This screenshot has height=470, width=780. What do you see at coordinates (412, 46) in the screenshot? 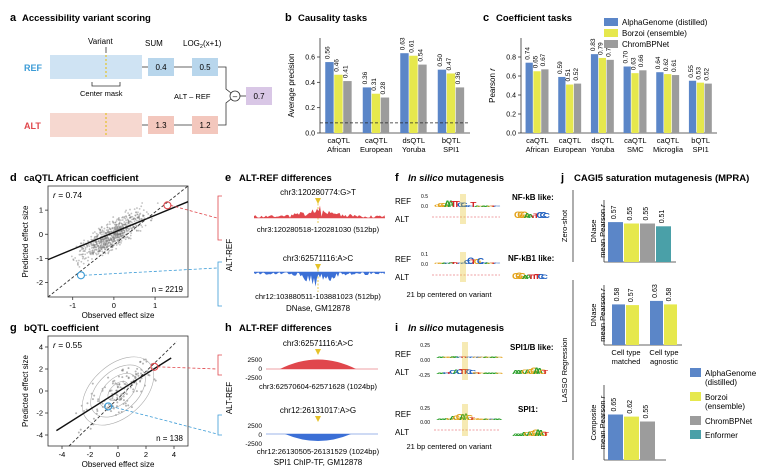
I see `bar-value-label: 0.61` at bounding box center [412, 46].